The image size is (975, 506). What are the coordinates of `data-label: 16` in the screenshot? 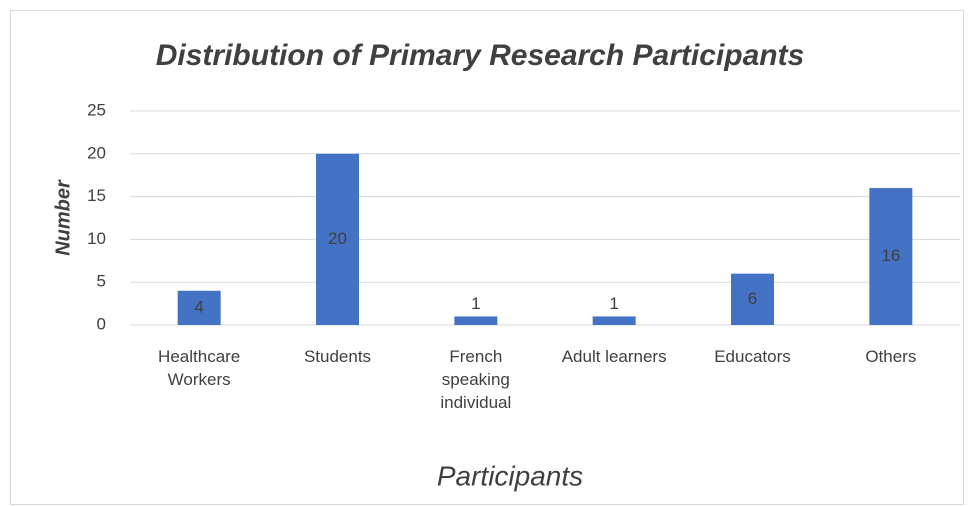 It's located at (890, 255).